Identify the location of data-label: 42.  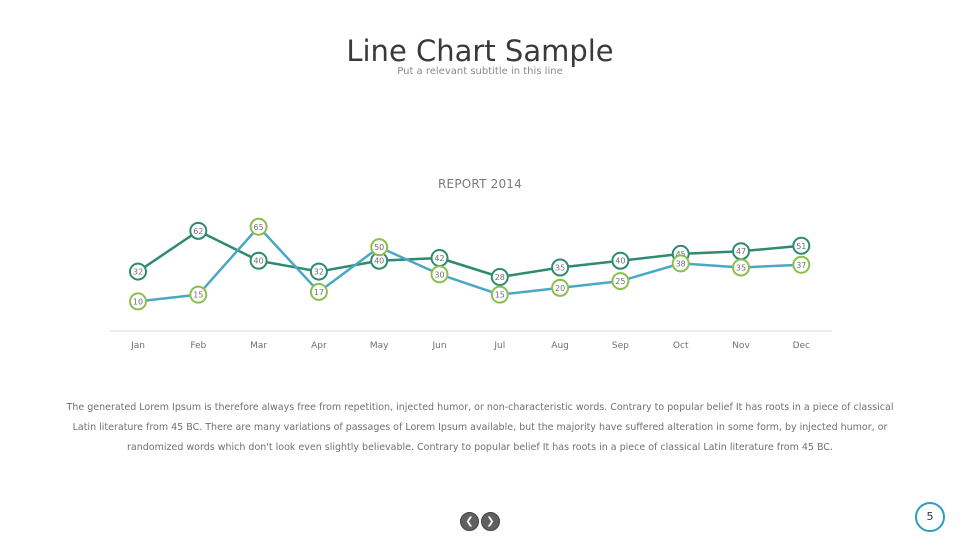
(439, 258).